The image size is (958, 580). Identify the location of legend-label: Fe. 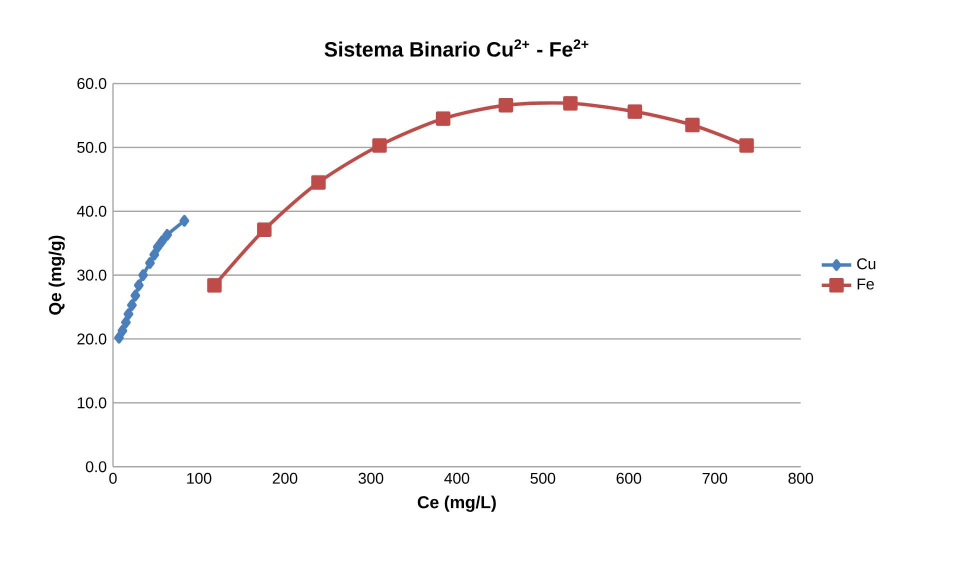
(866, 284).